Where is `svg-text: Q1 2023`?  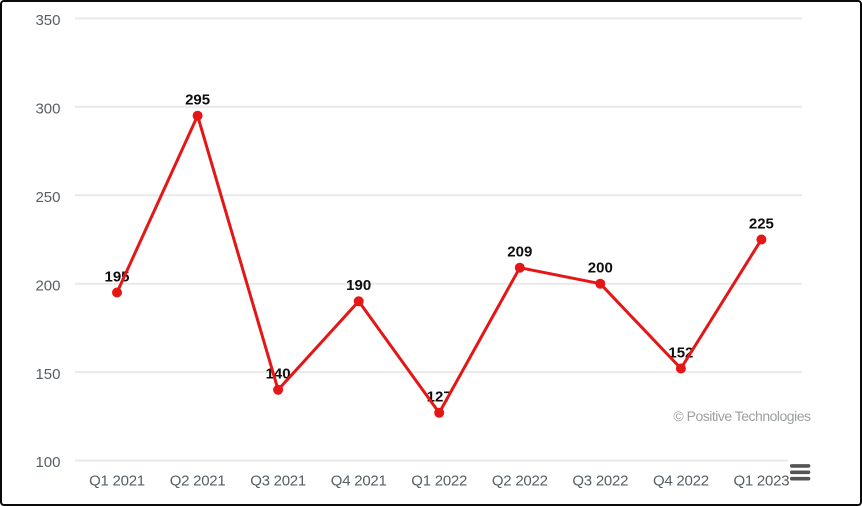
svg-text: Q1 2023 is located at coordinates (762, 481).